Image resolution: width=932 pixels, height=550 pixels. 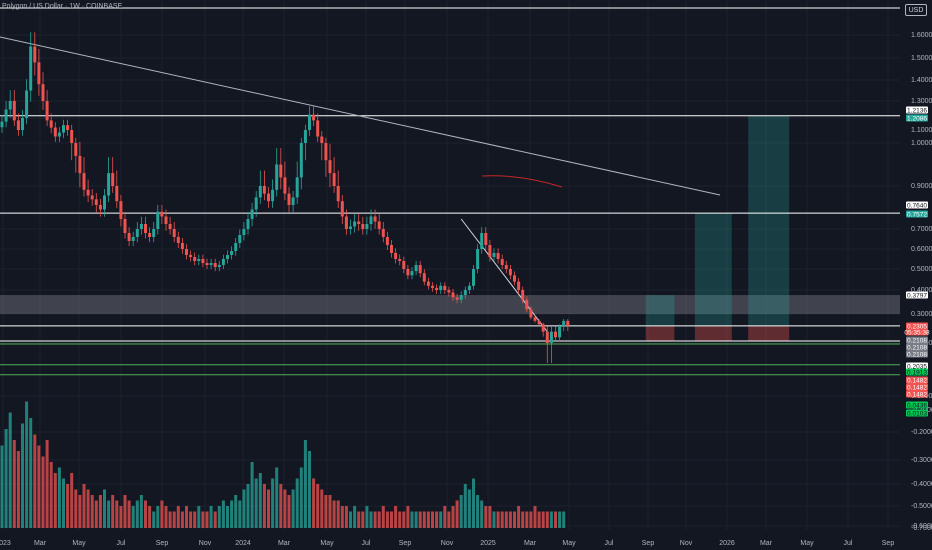 What do you see at coordinates (921, 269) in the screenshot?
I see `price-tick-label: 0.5000` at bounding box center [921, 269].